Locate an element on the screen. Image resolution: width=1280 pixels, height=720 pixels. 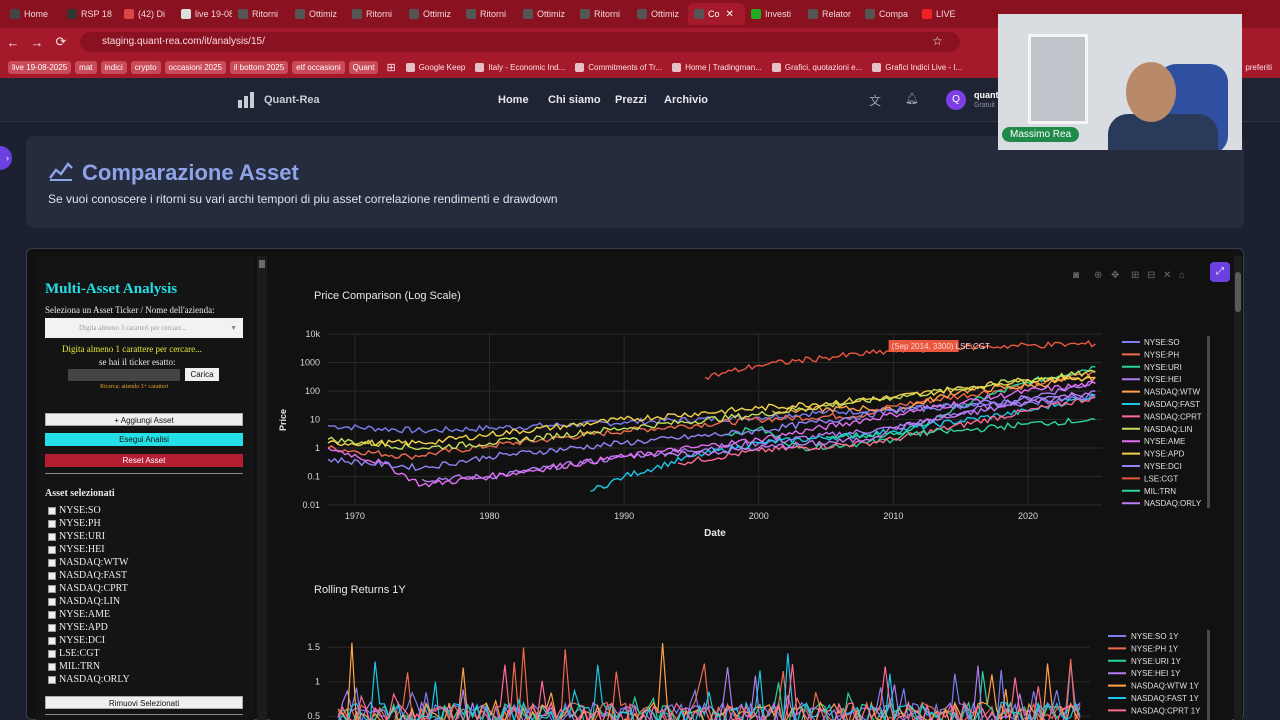
asset-checkbox-item: LSE:CGT is located at coordinates (74, 653).